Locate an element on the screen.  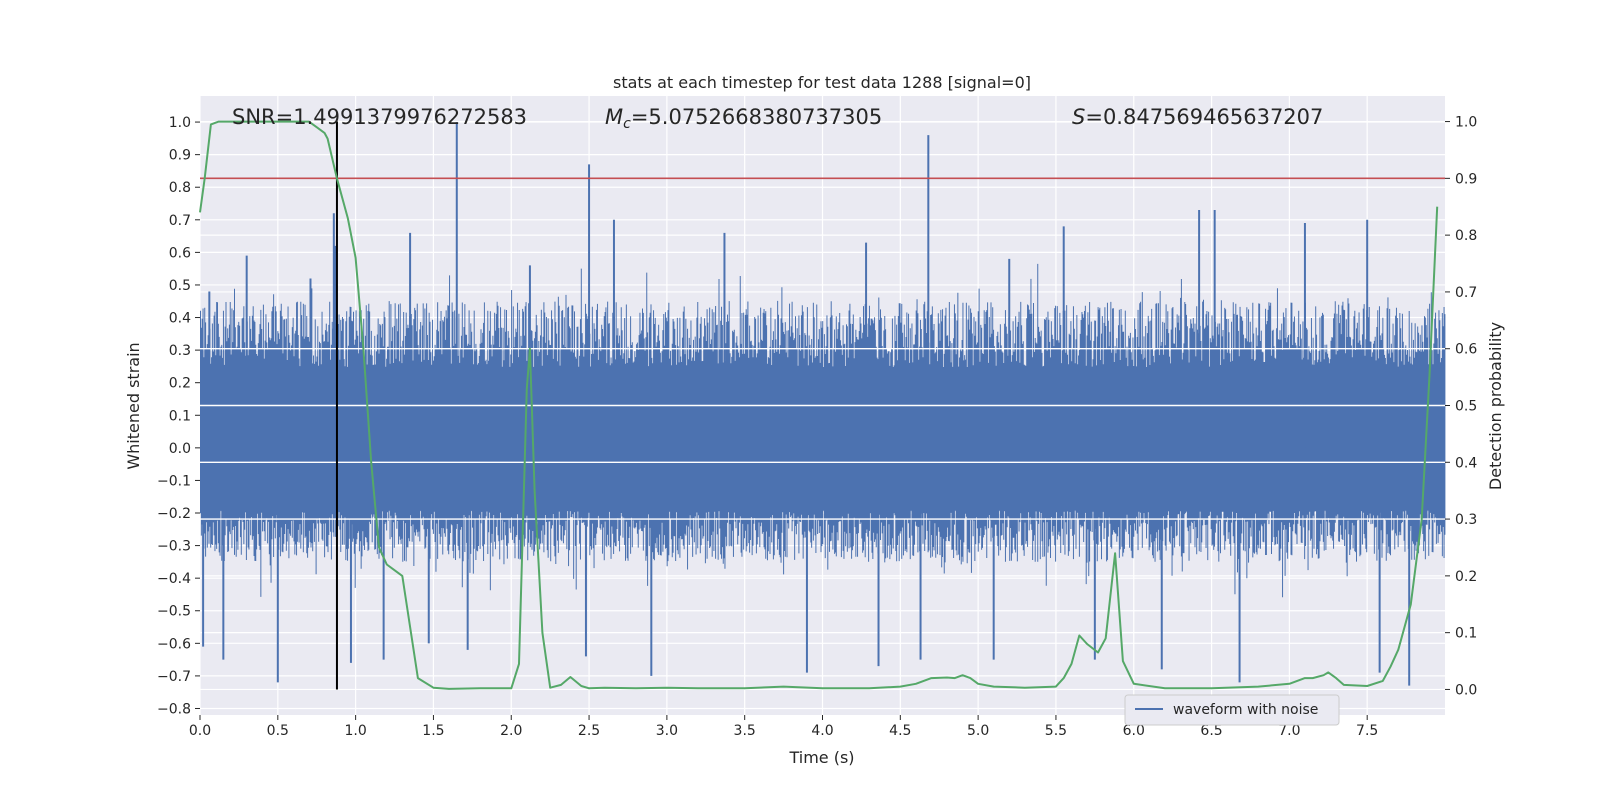
s-annotation: S=0.847569465637207 is located at coordinates (1197, 117).